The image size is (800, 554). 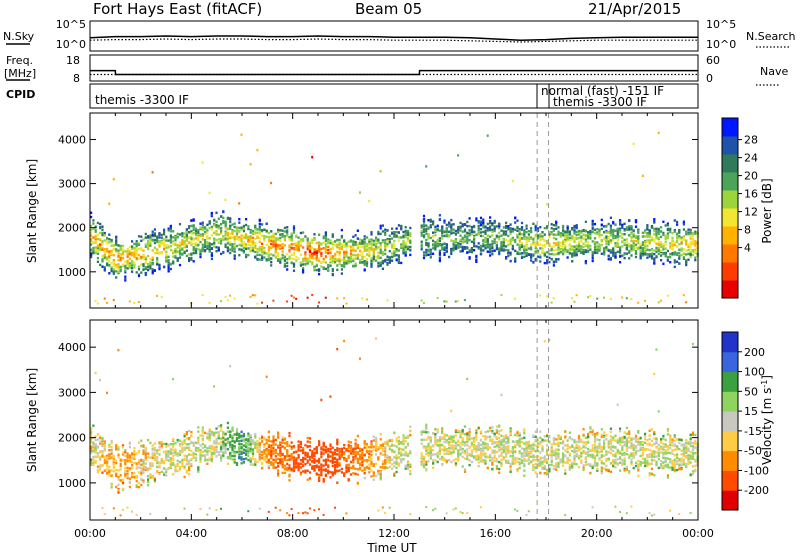 I want to click on nsearch-line, so click(x=393, y=40).